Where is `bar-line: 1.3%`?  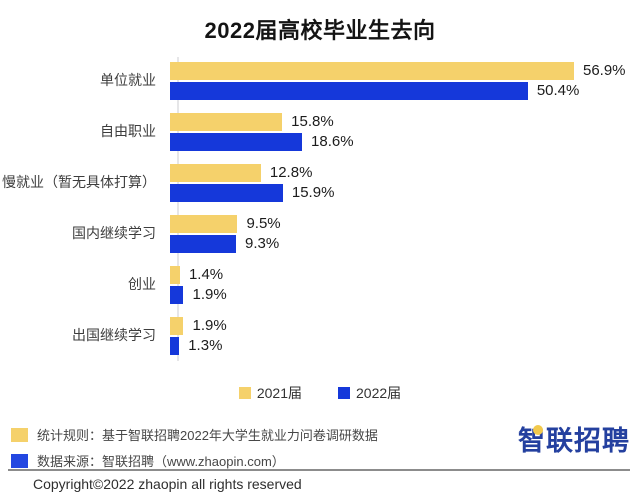 bar-line: 1.3% is located at coordinates (198, 345).